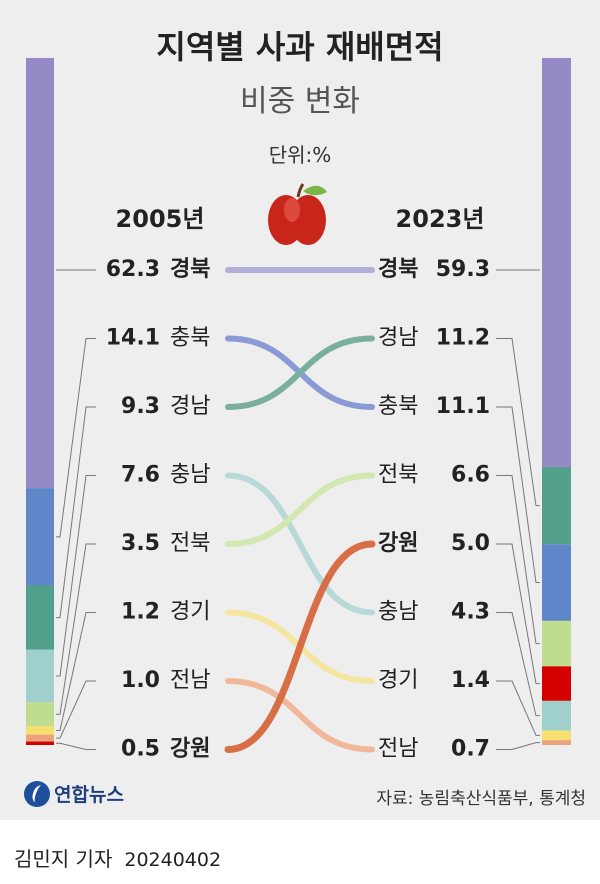  Describe the element at coordinates (76, 671) in the screenshot. I see `connector-left-경기` at that location.